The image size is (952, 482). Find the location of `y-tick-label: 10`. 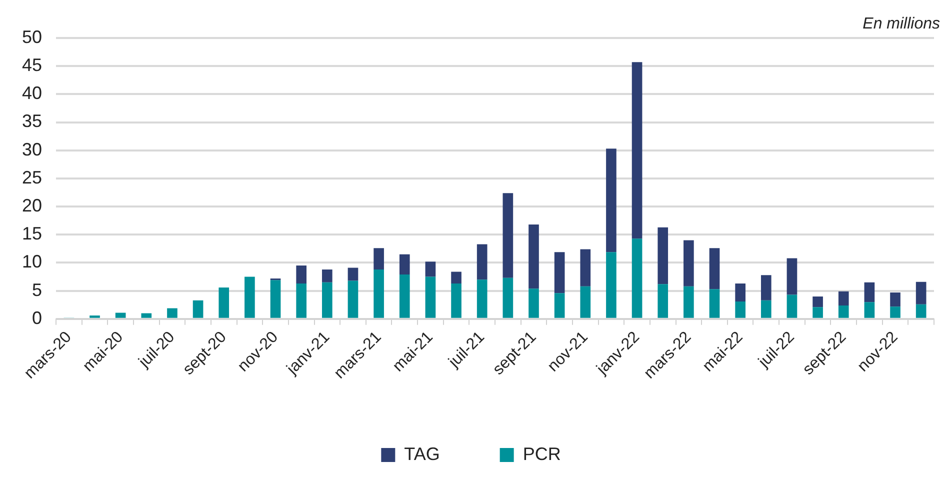

y-tick-label: 10 is located at coordinates (32, 262).